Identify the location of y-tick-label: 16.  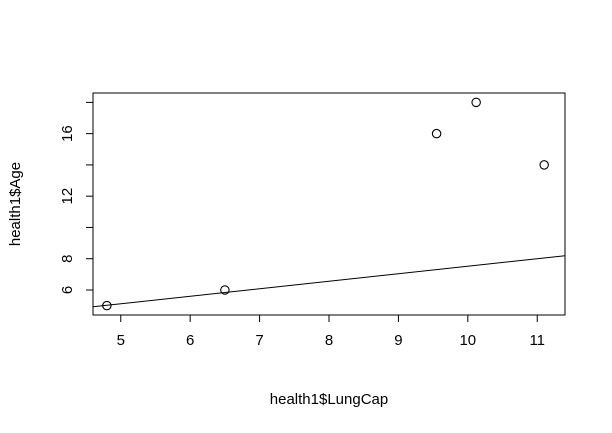
(67, 133).